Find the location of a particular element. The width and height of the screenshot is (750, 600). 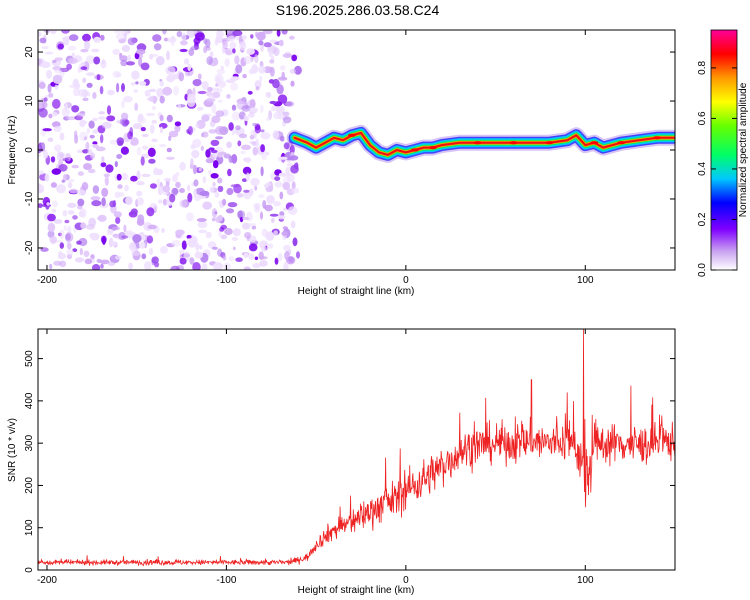

colorbar-label: Normalized spectral amplitude is located at coordinates (743, 149).